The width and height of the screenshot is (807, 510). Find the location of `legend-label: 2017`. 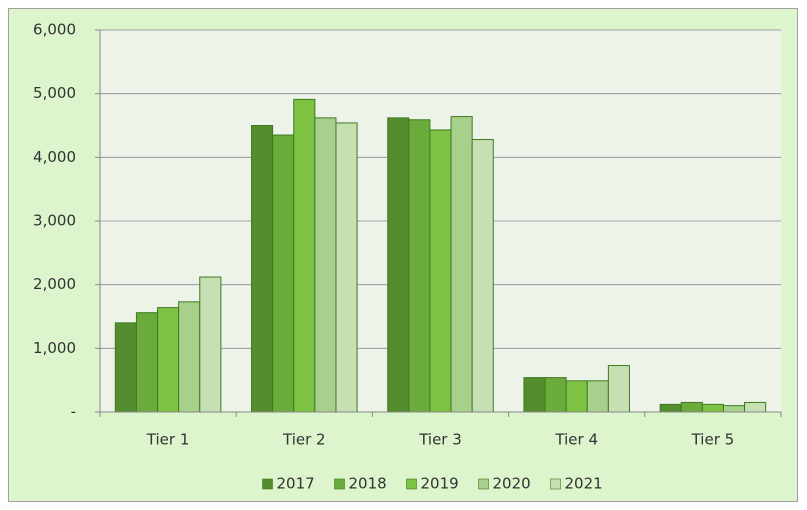

legend-label: 2017 is located at coordinates (296, 484).